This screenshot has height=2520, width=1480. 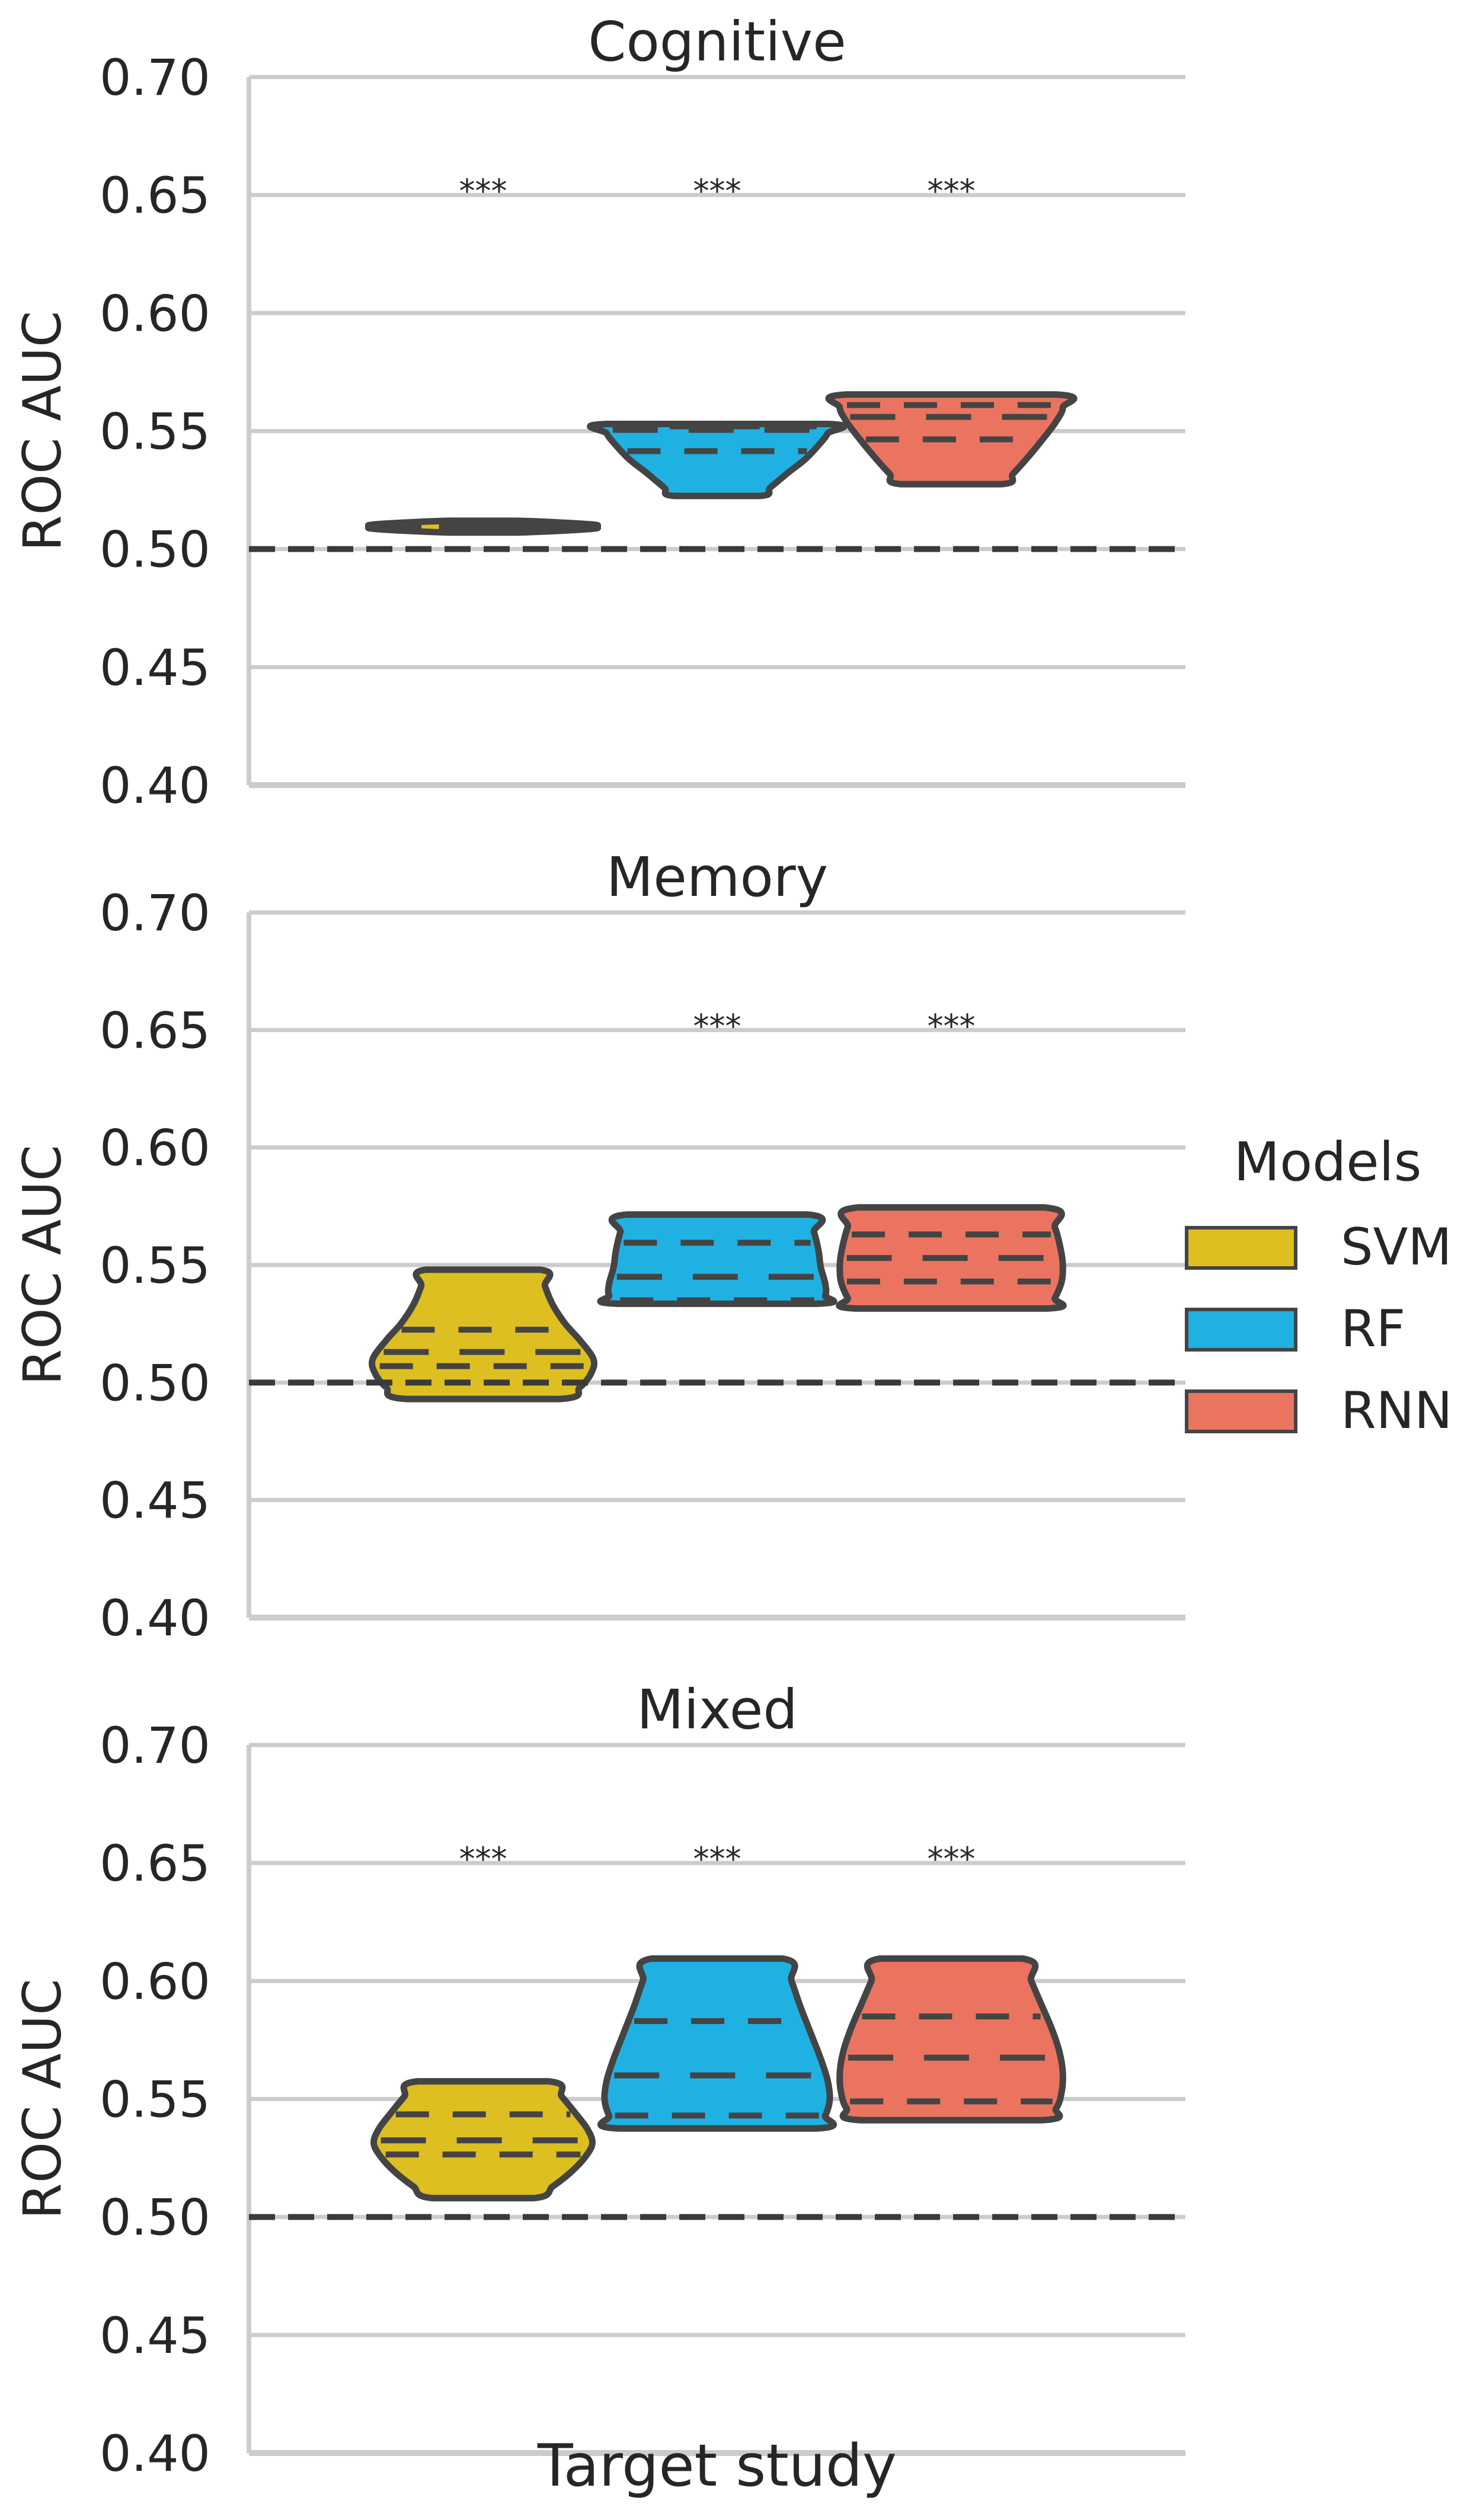 I want to click on violin-svm, so click(x=483, y=1334).